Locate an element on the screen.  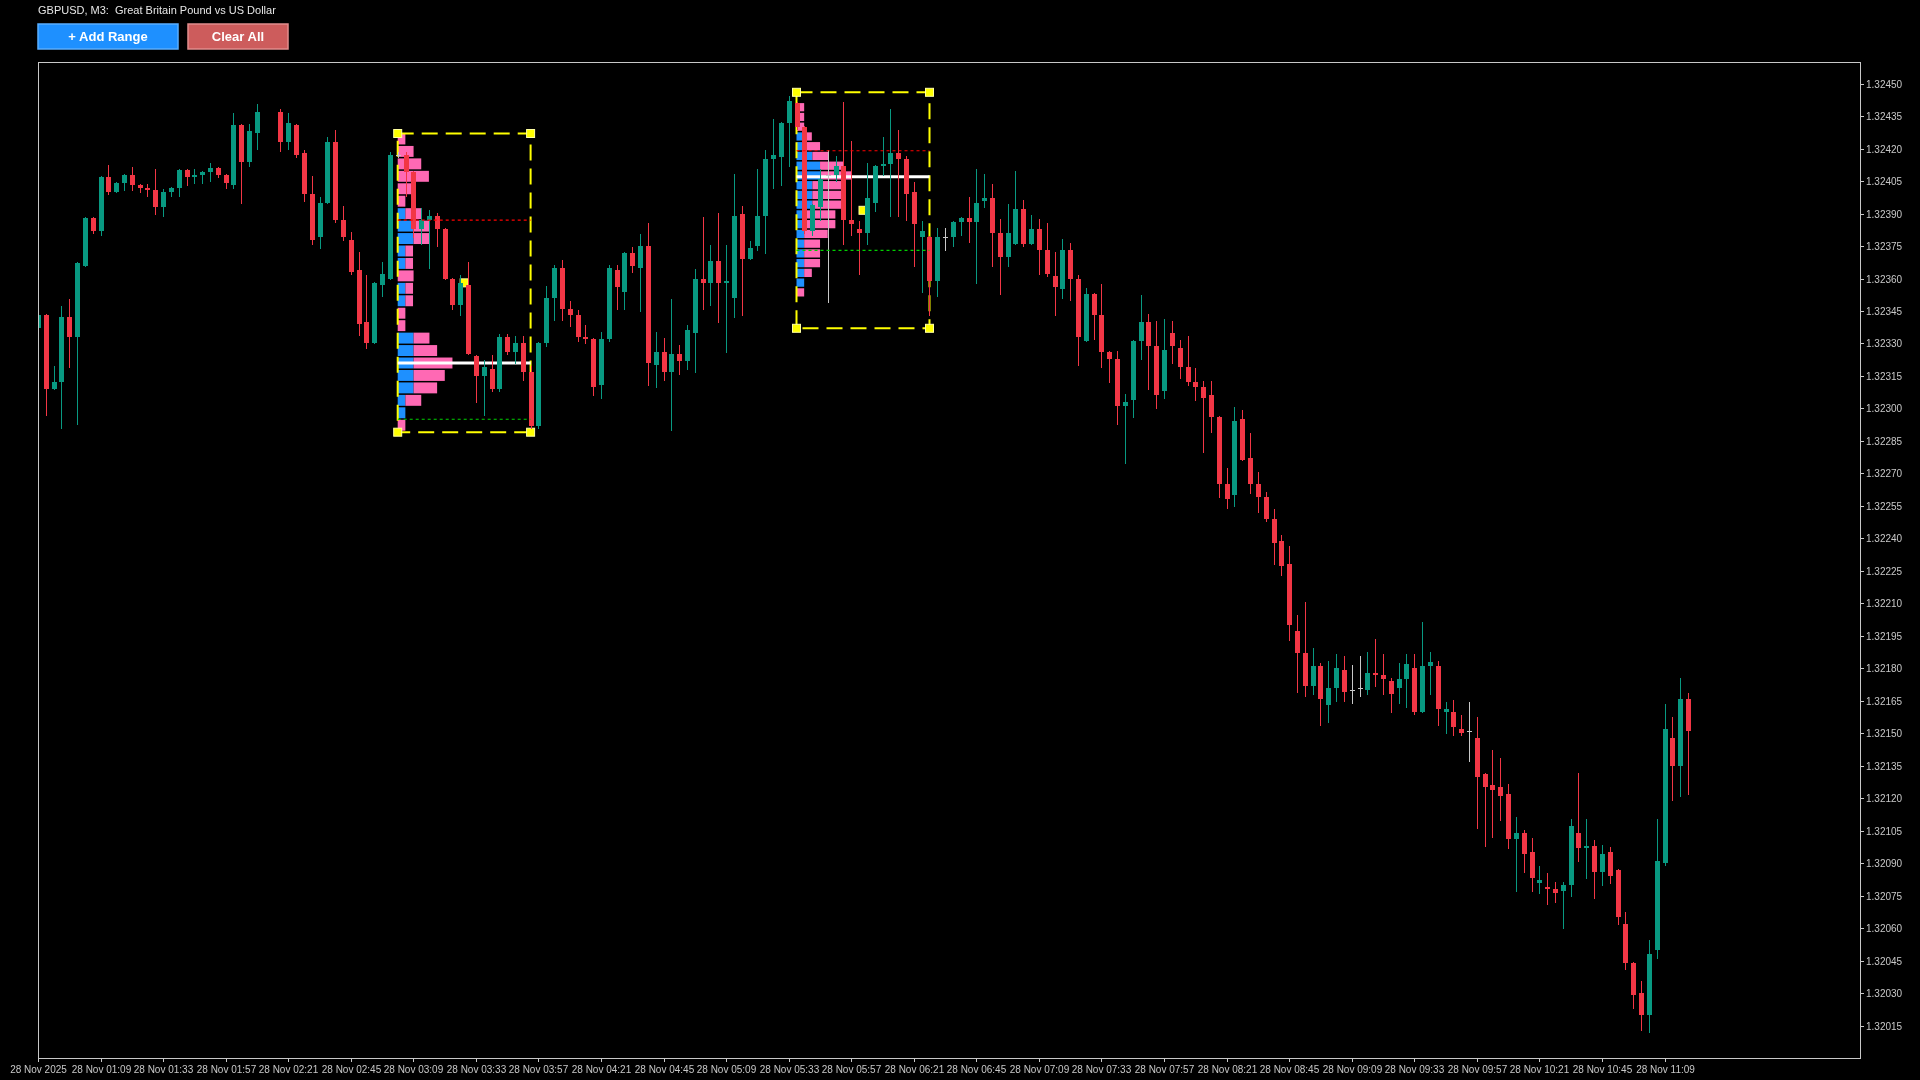
x-tick-label: 28 Nov 09:09 is located at coordinates (1352, 1069).